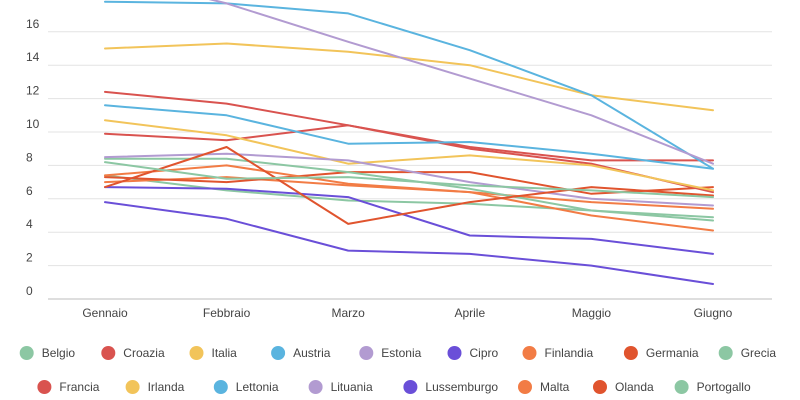 Image resolution: width=800 pixels, height=400 pixels. What do you see at coordinates (312, 353) in the screenshot?
I see `legend-label: Austria` at bounding box center [312, 353].